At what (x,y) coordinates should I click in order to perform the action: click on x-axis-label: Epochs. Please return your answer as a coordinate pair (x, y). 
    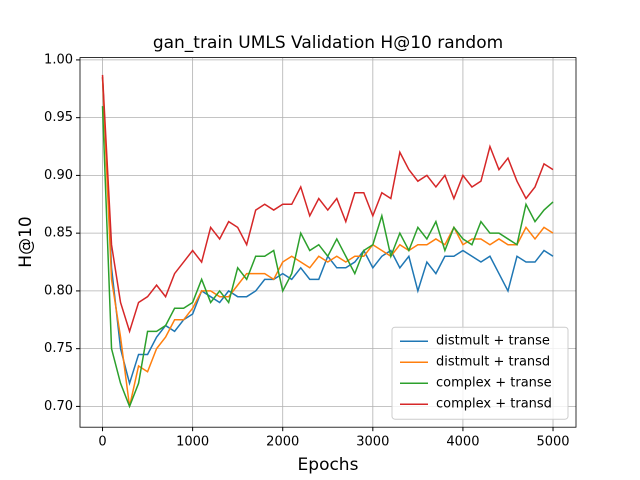
    Looking at the image, I should click on (328, 465).